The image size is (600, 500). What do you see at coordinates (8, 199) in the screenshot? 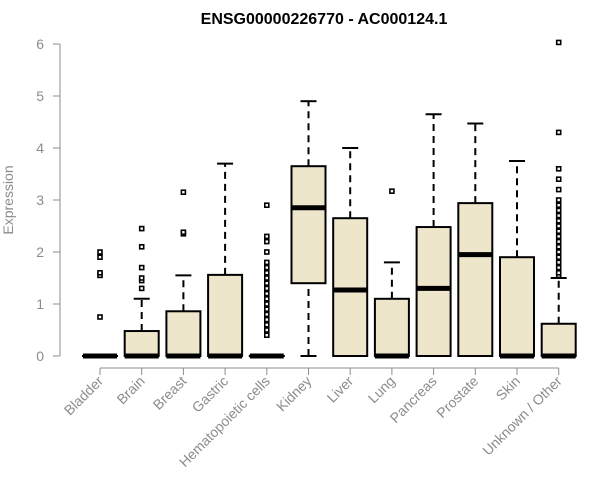
I see `y-axis-label: Expression` at bounding box center [8, 199].